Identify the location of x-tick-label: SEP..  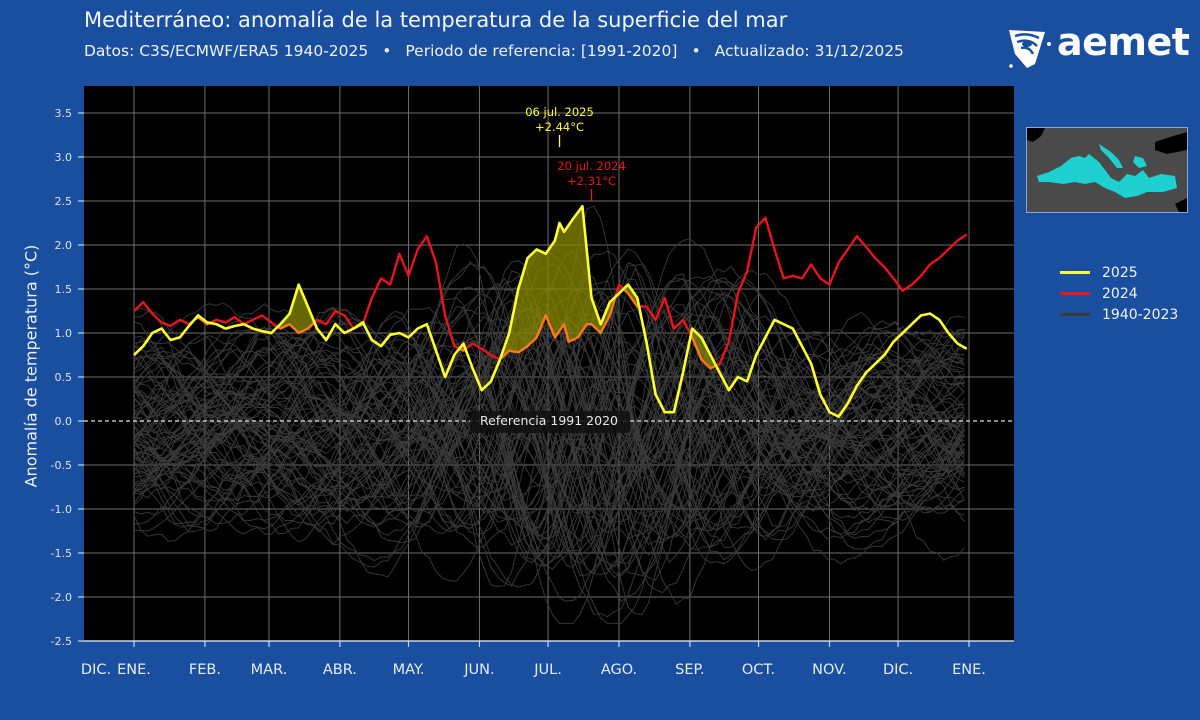
(689, 670).